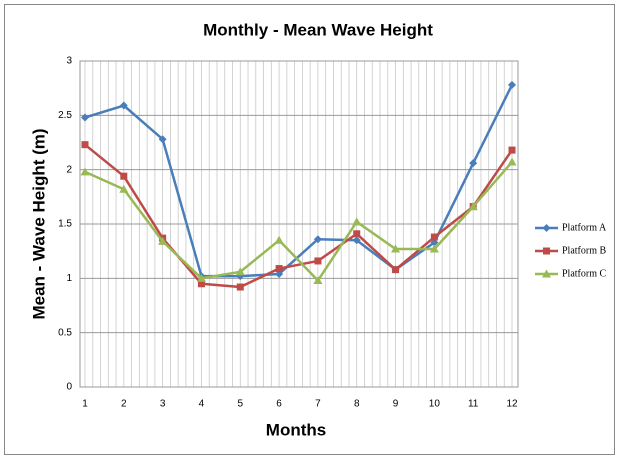  What do you see at coordinates (69, 278) in the screenshot?
I see `y-tick-label: 1` at bounding box center [69, 278].